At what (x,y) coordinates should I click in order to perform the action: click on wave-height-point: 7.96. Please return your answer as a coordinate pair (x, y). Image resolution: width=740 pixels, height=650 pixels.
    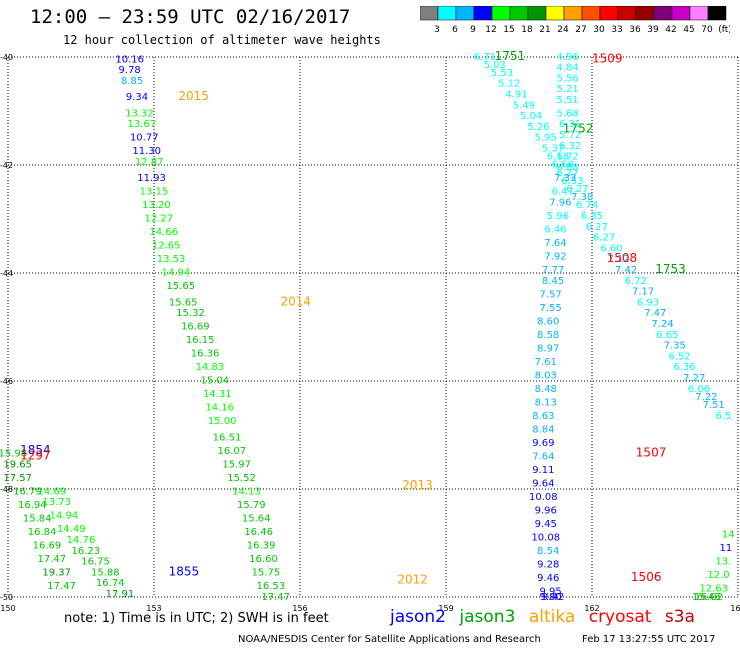
    Looking at the image, I should click on (560, 203).